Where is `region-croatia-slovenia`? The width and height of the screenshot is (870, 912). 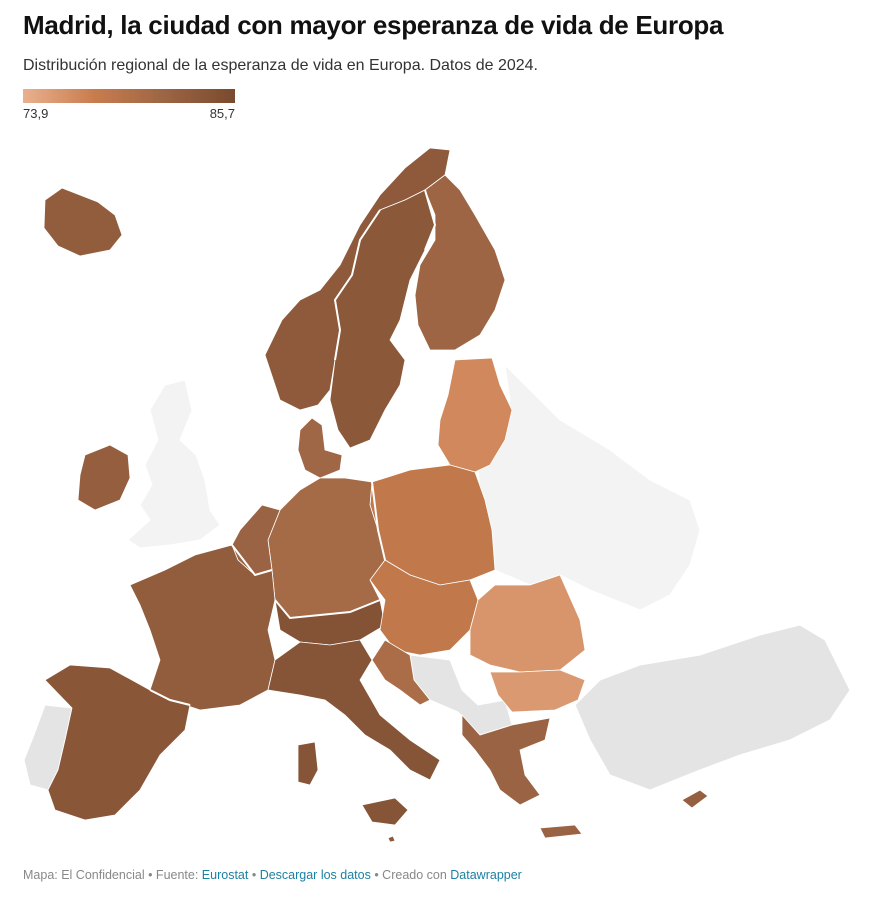
region-croatia-slovenia is located at coordinates (401, 672).